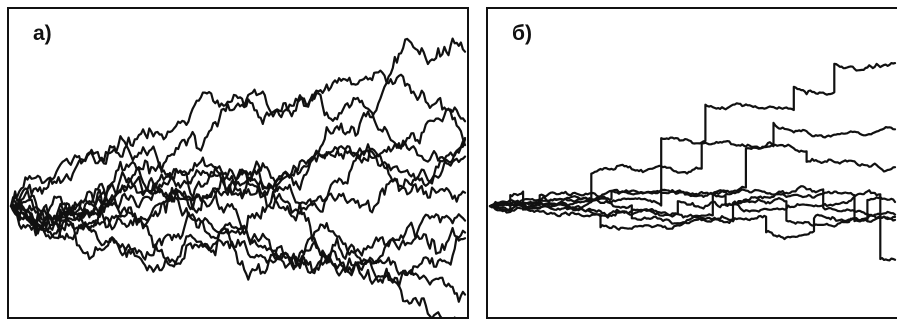 This screenshot has height=320, width=897. Describe the element at coordinates (522, 33) in the screenshot. I see `panel-b-label: б)` at that location.